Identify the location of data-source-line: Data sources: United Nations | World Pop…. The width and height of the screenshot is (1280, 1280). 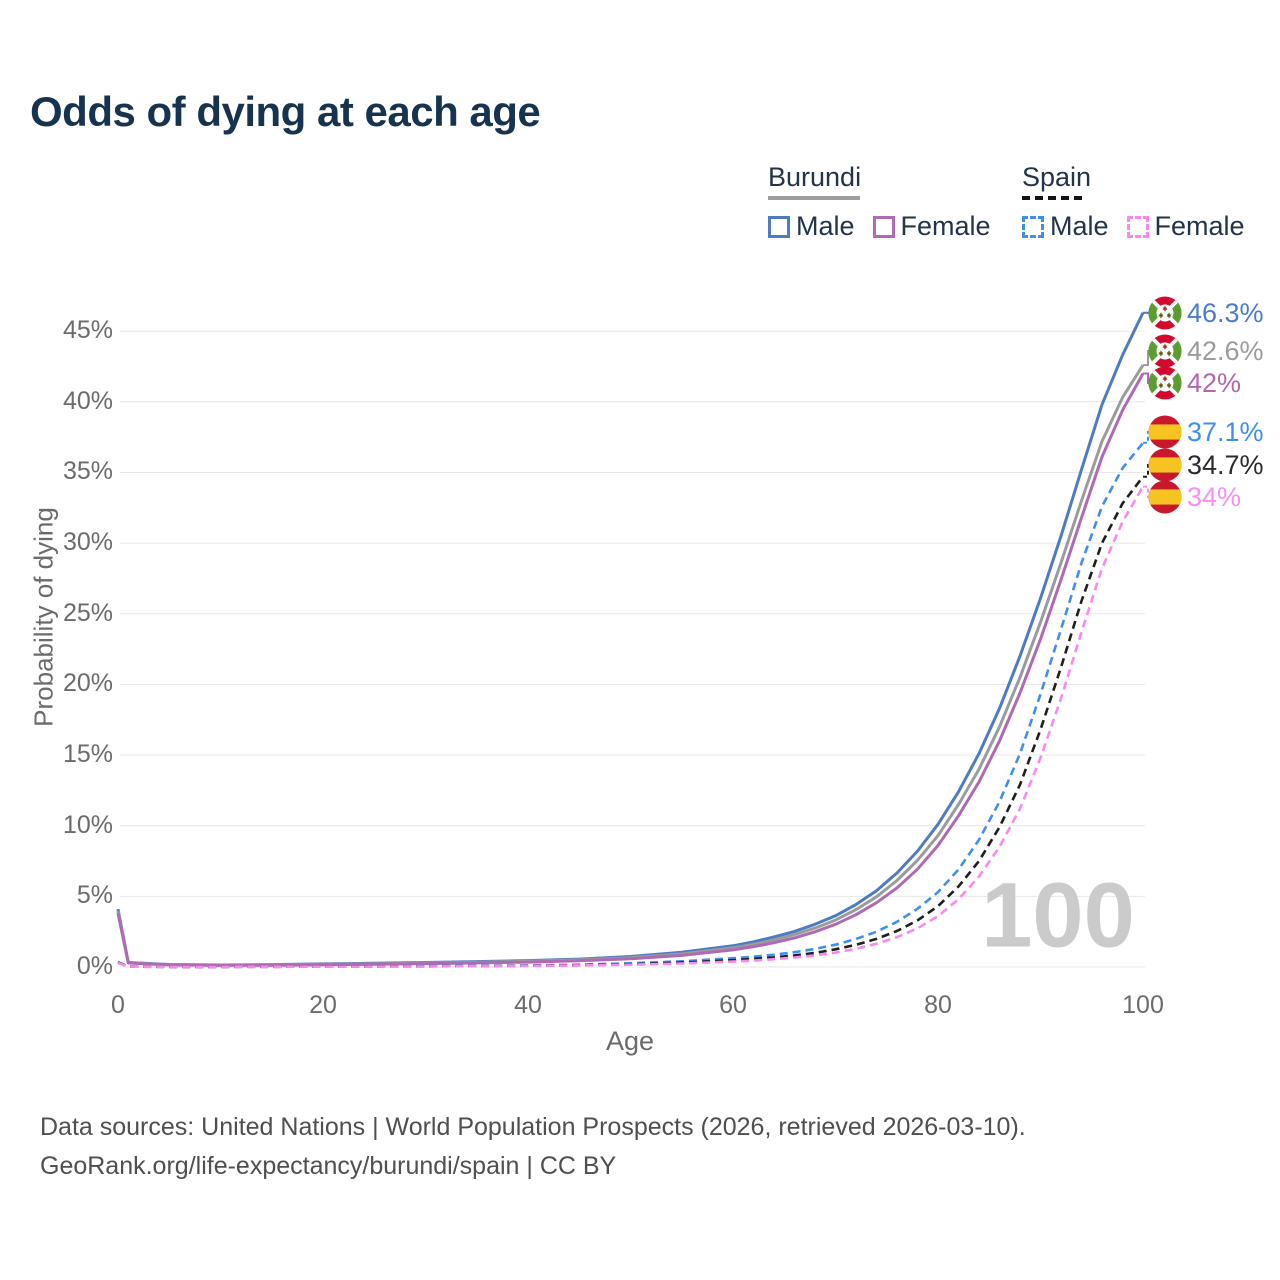
(533, 1127).